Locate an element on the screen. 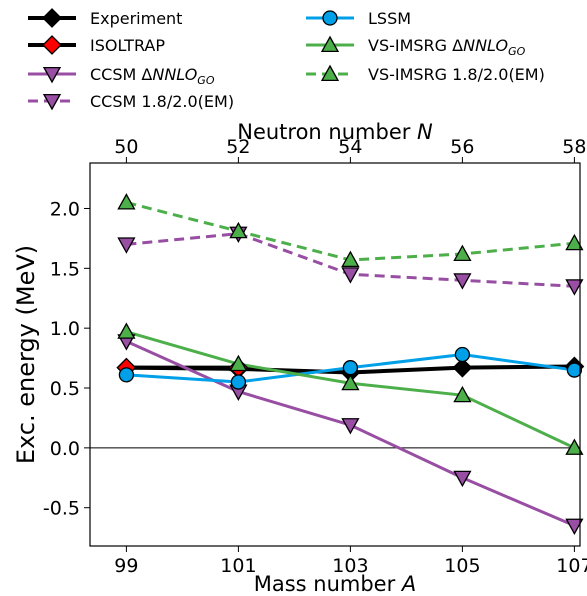  legend-label-0: Experiment is located at coordinates (136, 18).